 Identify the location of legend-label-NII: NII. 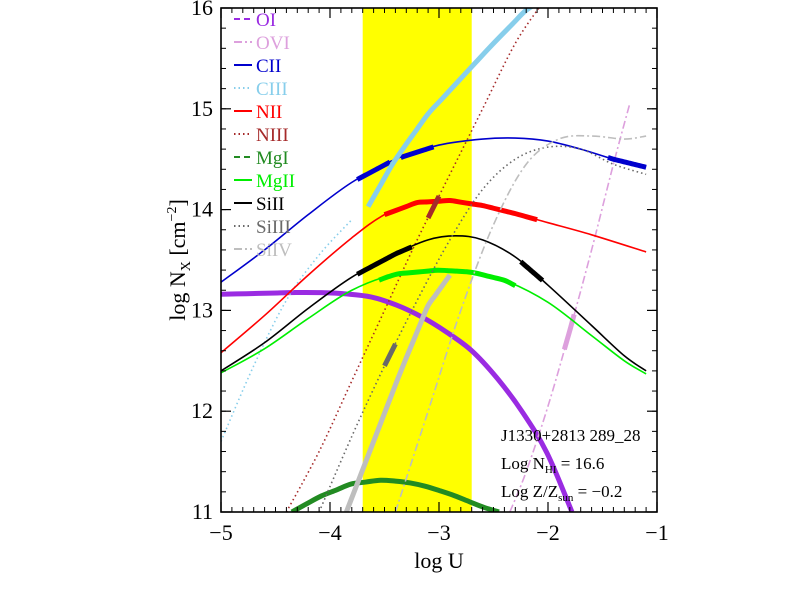
(269, 112).